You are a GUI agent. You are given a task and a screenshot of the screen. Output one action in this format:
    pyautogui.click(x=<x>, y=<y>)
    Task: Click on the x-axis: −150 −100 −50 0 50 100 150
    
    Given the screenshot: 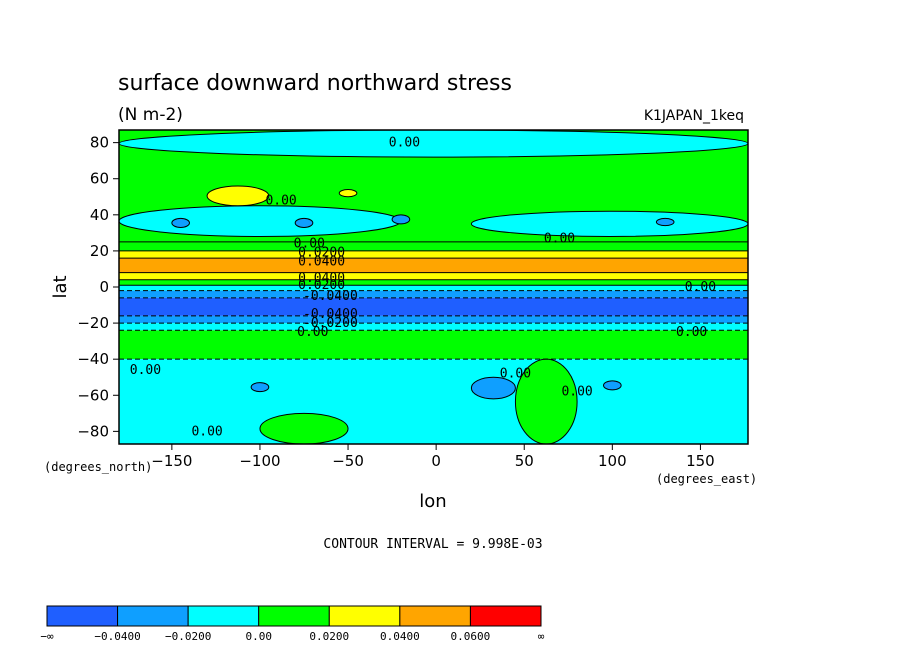 What is the action you would take?
    pyautogui.click(x=433, y=457)
    